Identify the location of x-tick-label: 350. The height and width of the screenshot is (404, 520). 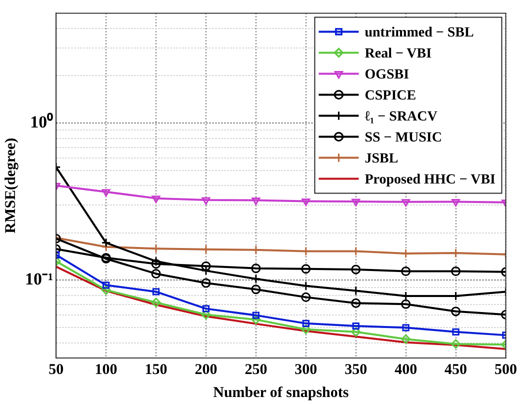
(356, 370).